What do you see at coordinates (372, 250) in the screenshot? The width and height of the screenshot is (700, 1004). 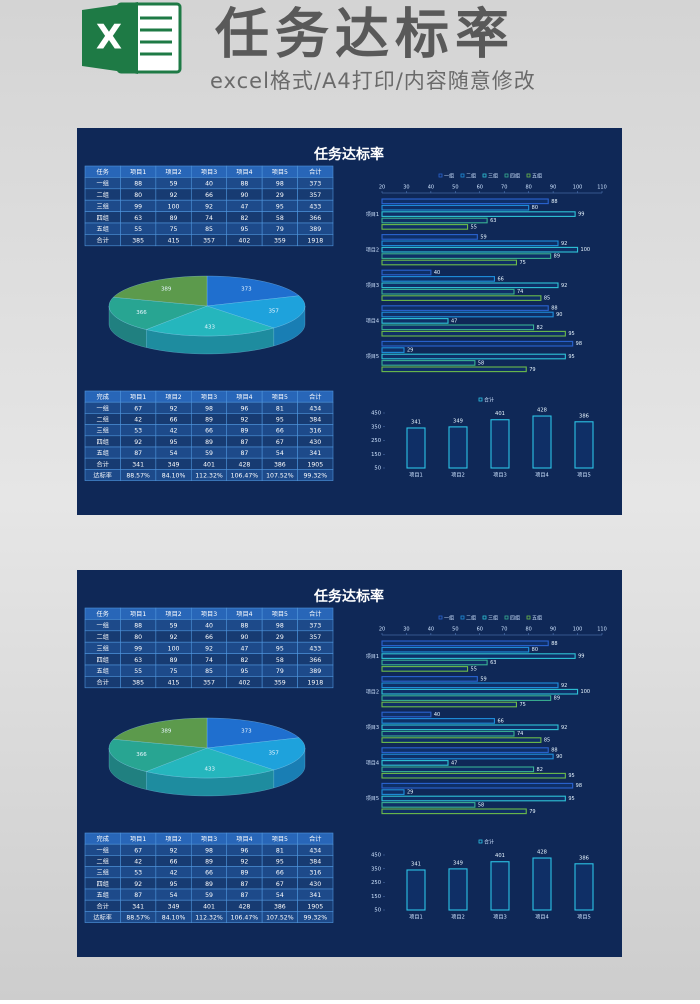 I see `category-label: 项目2` at bounding box center [372, 250].